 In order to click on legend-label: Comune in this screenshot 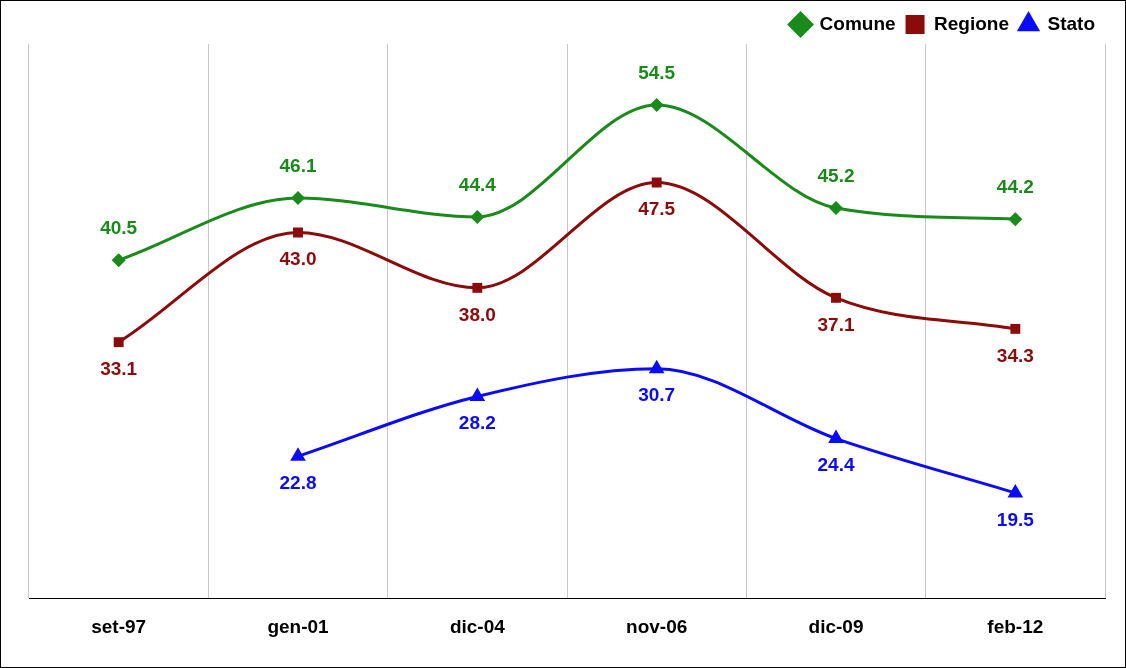, I will do `click(857, 23)`.